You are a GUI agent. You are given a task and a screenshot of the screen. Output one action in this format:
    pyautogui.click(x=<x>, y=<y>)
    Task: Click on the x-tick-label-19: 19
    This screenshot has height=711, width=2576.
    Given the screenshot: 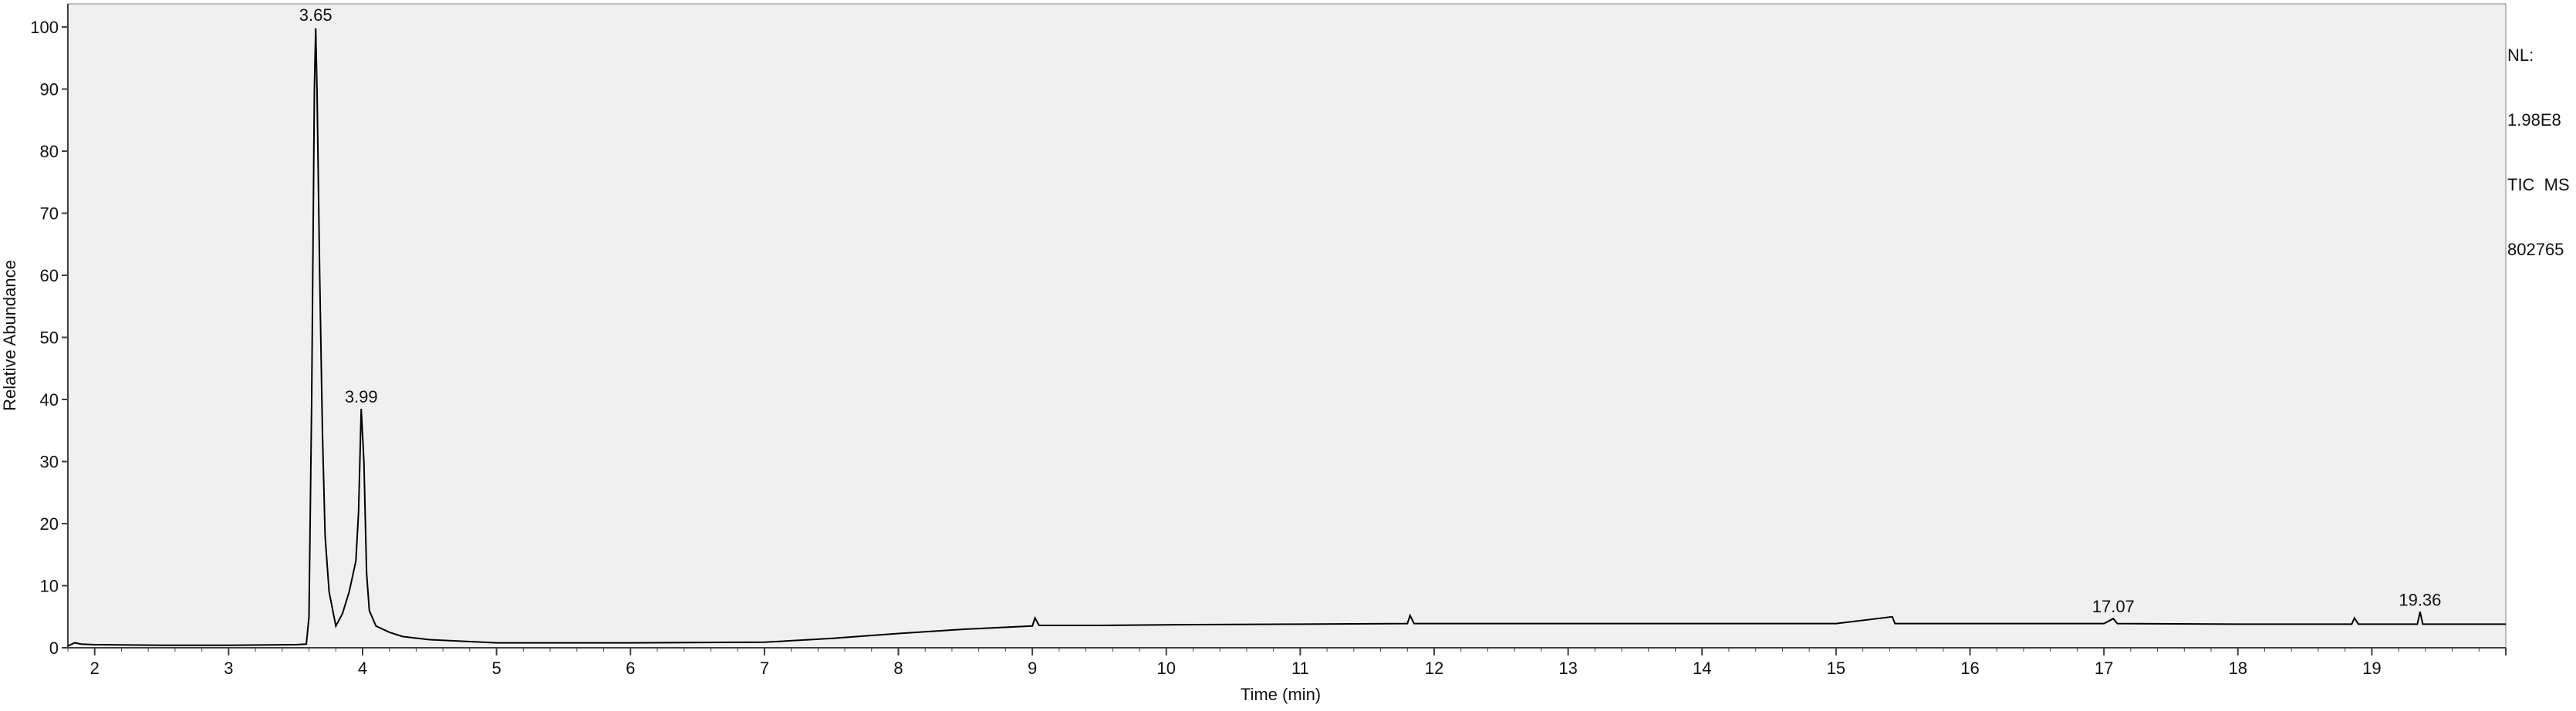 What is the action you would take?
    pyautogui.click(x=2371, y=668)
    